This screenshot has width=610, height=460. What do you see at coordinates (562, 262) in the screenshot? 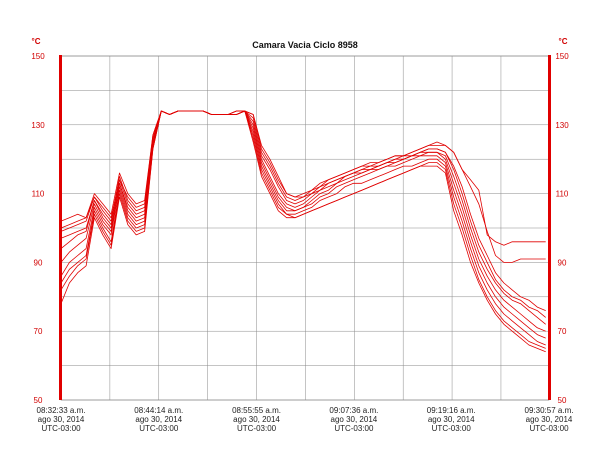
I see `y-tick-label-right: 90` at bounding box center [562, 262].